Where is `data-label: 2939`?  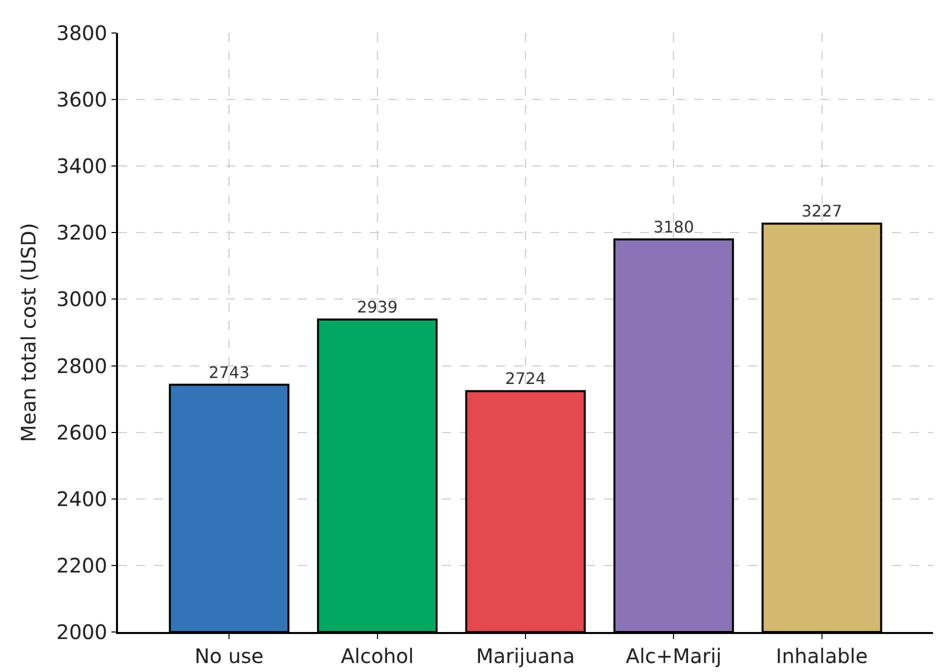 data-label: 2939 is located at coordinates (377, 307).